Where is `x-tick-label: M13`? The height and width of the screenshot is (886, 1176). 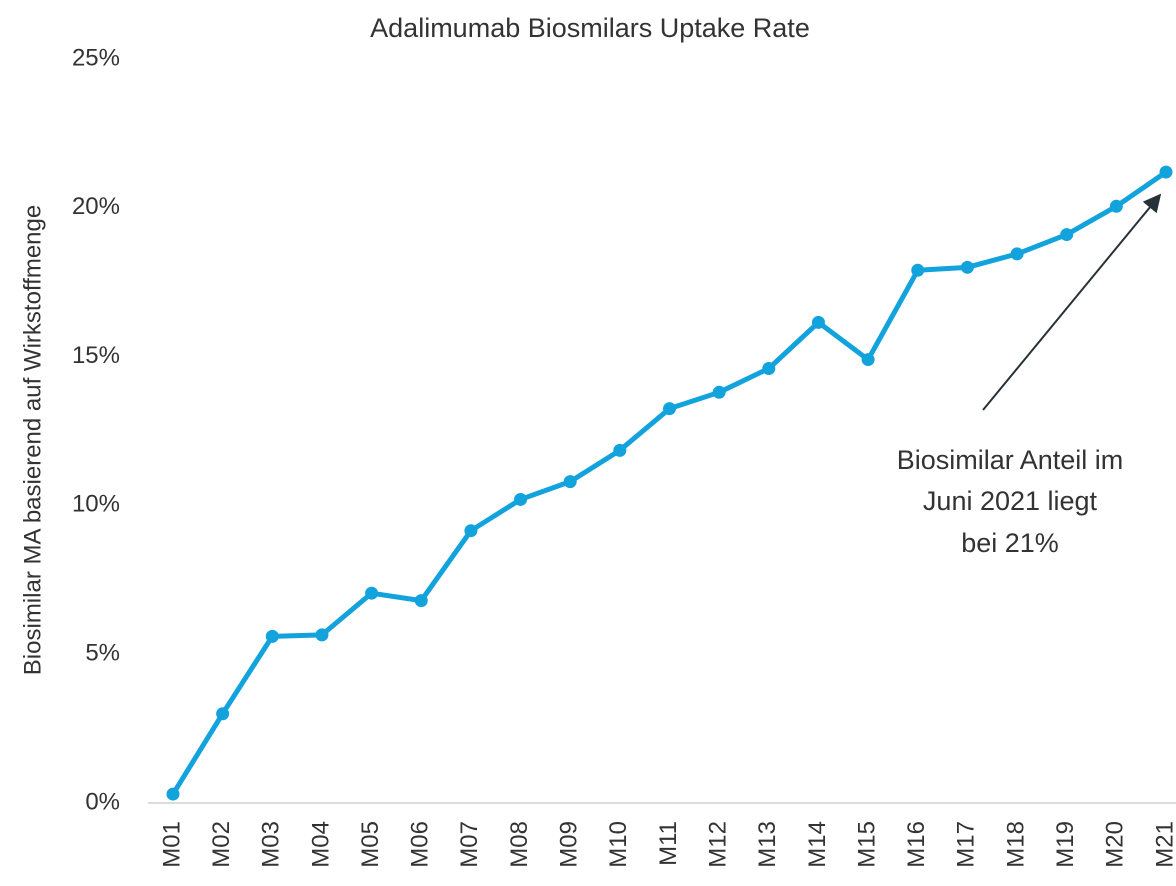
x-tick-label: M13 is located at coordinates (767, 844).